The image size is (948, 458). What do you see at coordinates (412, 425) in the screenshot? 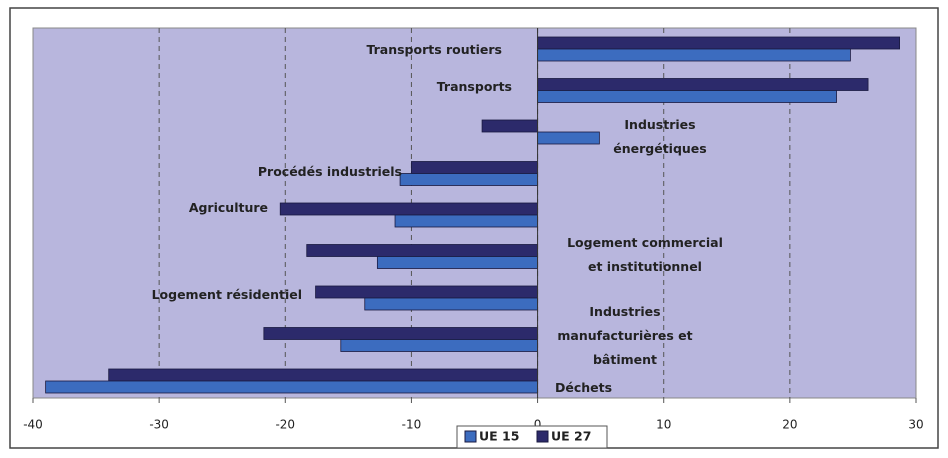
I see `x-tick-label: -10` at bounding box center [412, 425].